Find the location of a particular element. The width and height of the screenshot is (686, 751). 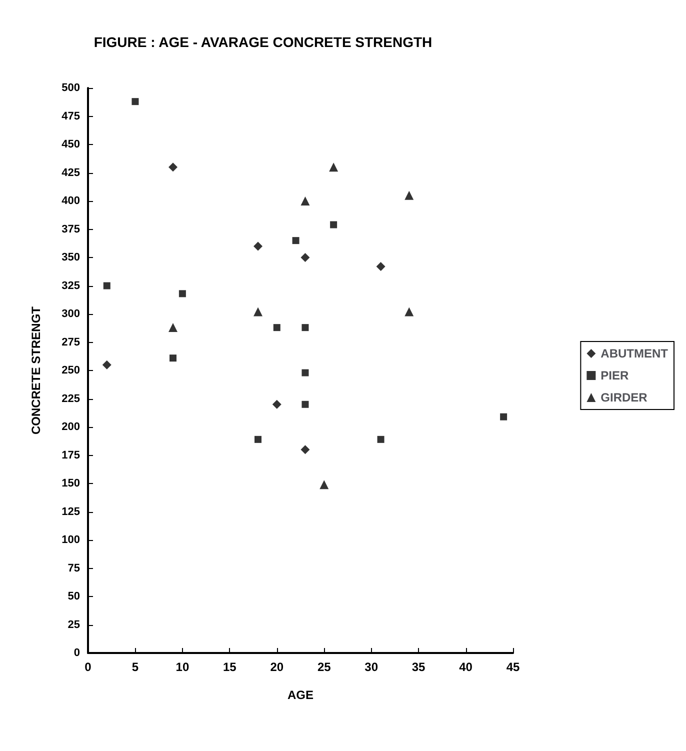

x-tick-label: 15 is located at coordinates (229, 667).